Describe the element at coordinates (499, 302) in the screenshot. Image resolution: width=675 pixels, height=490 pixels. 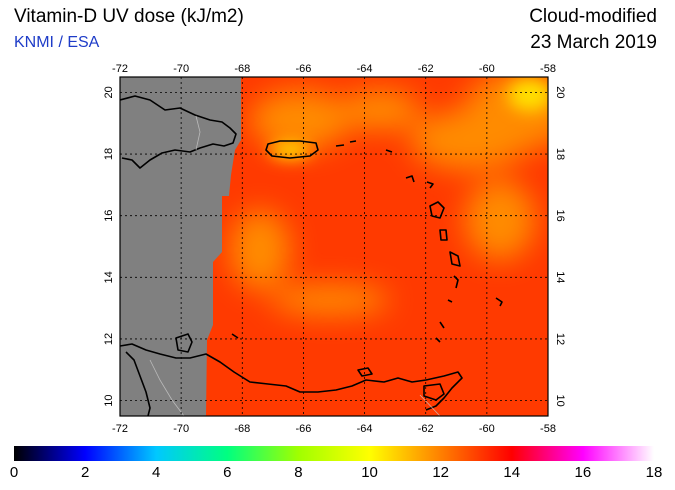
I see `barbados` at that location.